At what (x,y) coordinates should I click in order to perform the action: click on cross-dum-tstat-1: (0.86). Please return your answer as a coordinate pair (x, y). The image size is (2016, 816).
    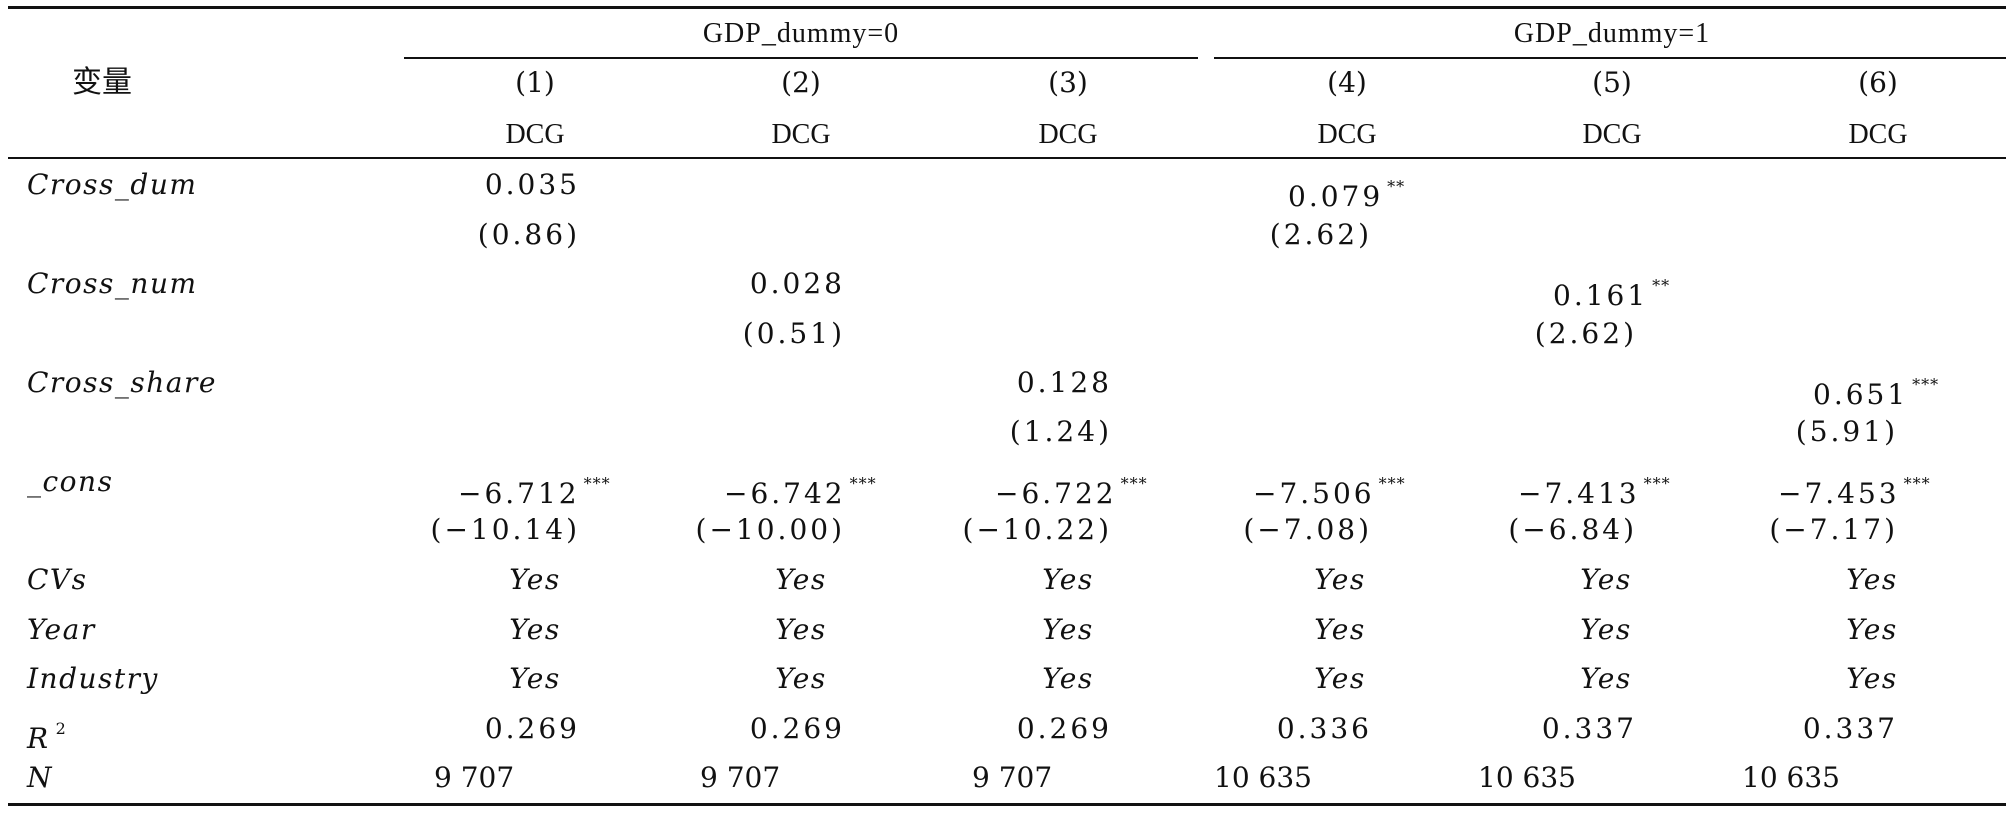
    Looking at the image, I should click on (528, 234).